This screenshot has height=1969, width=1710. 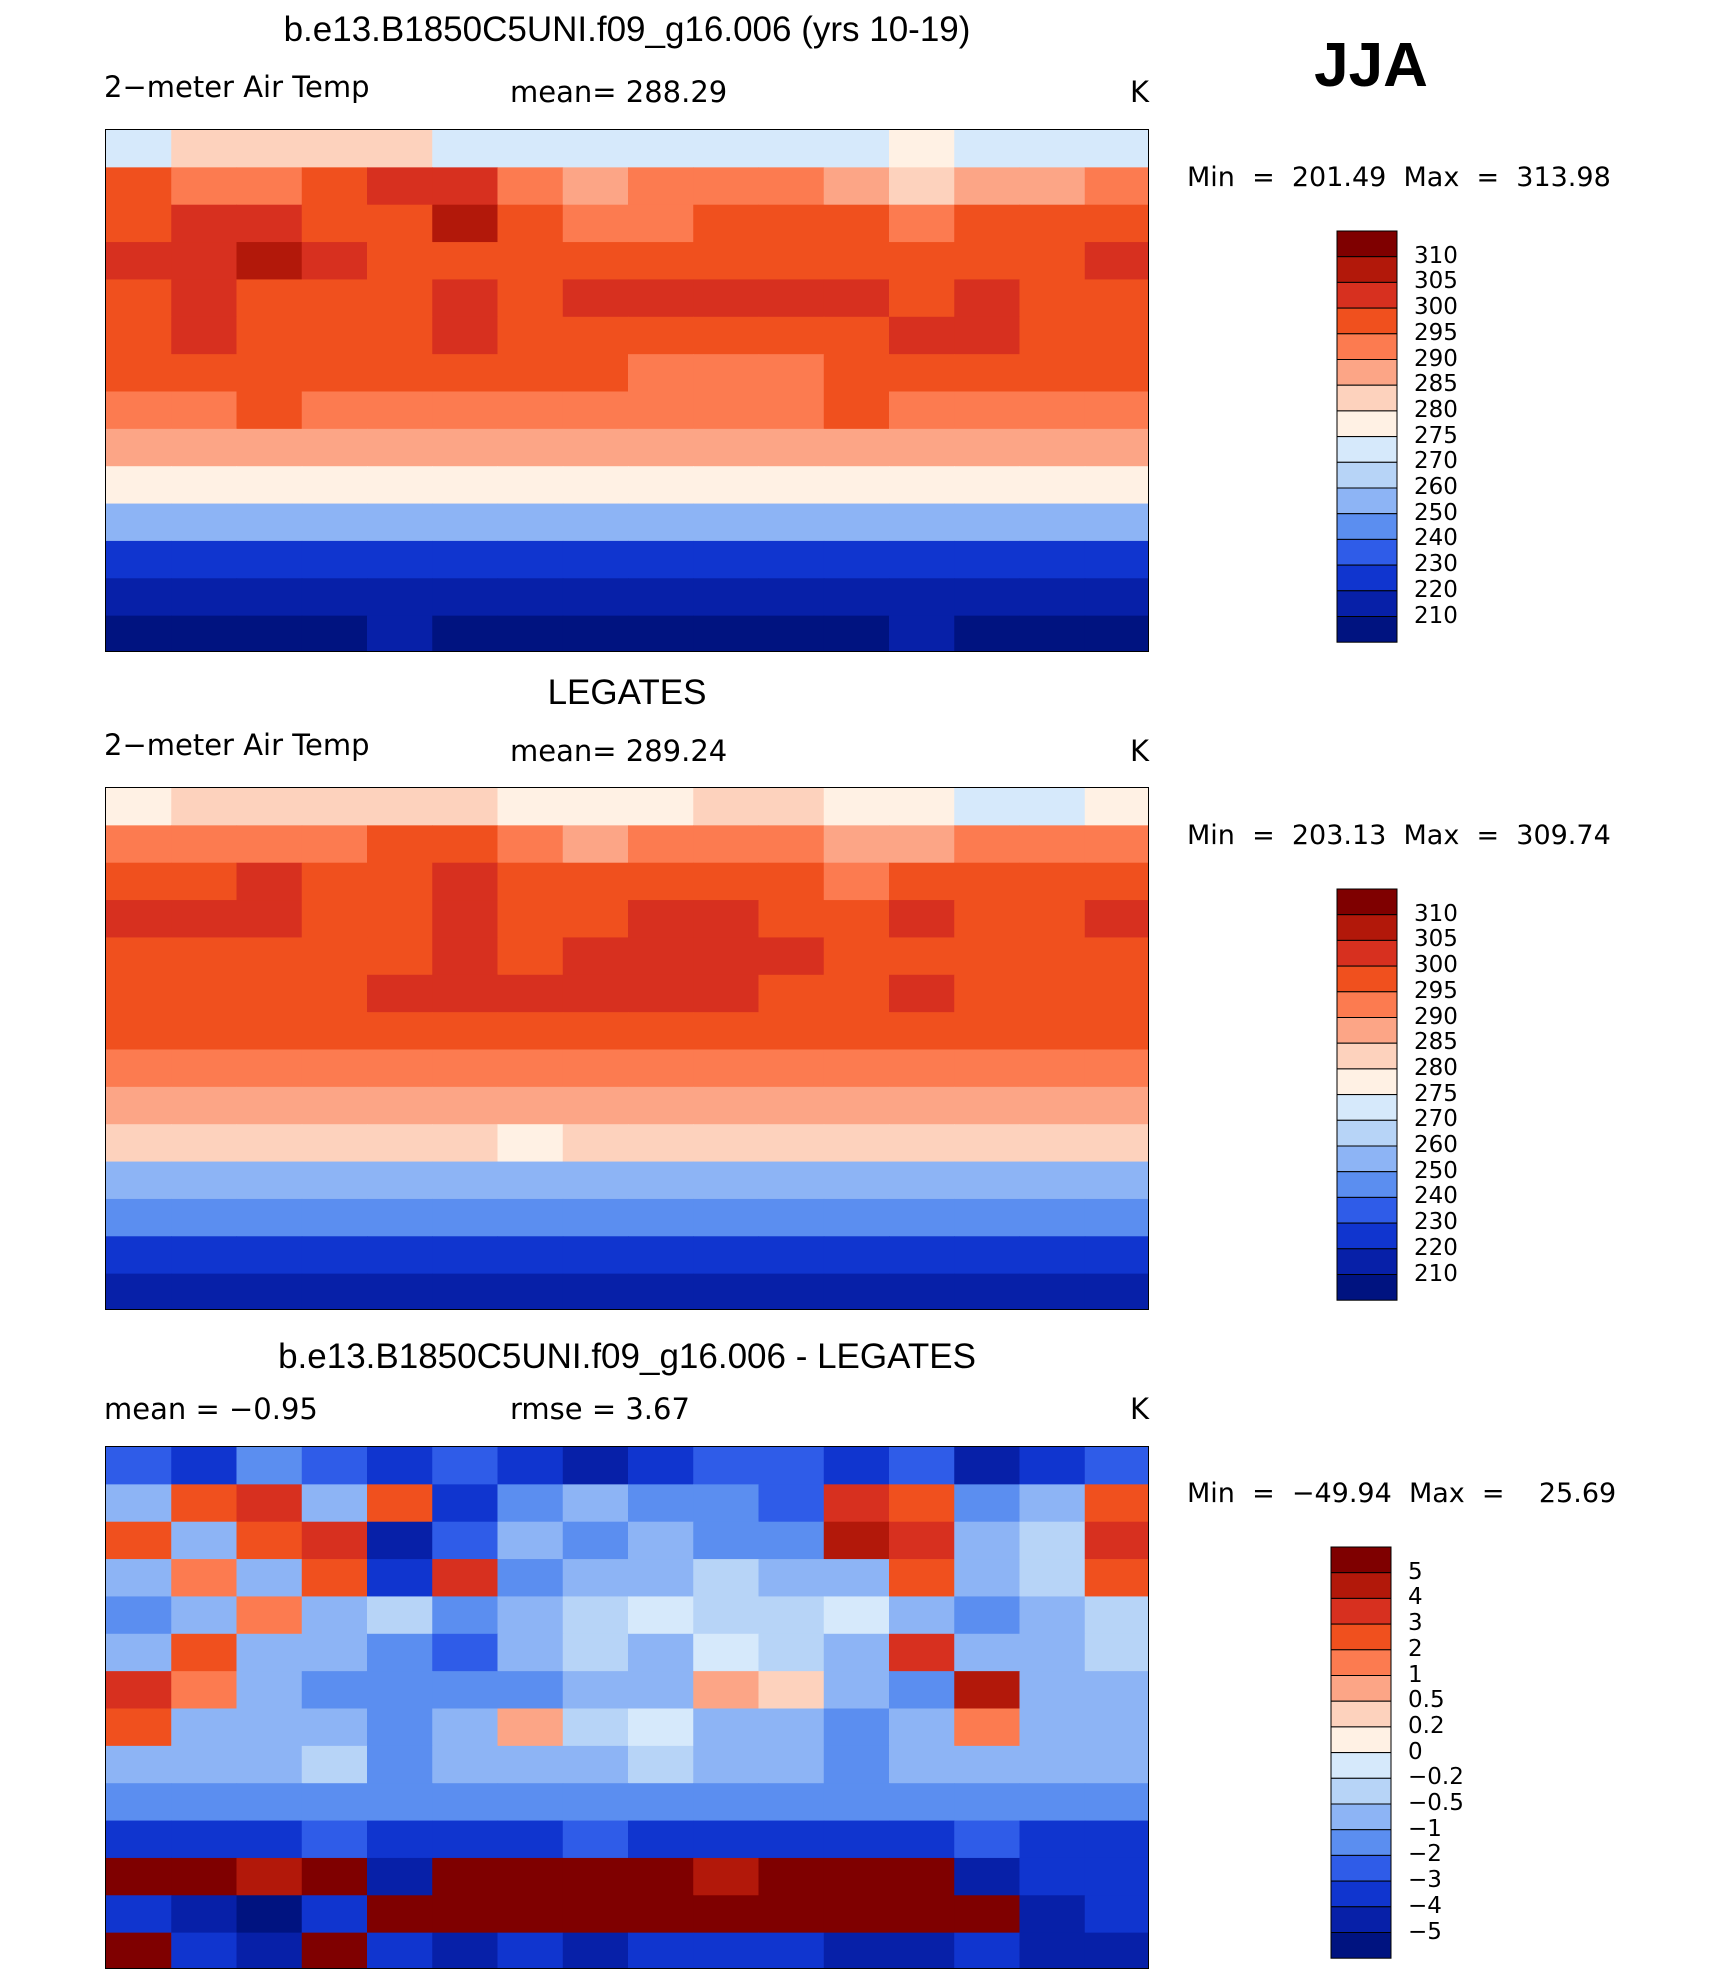 I want to click on minmax-label-diff: Min = −49.94 Max = 25.69, so click(x=1402, y=1493).